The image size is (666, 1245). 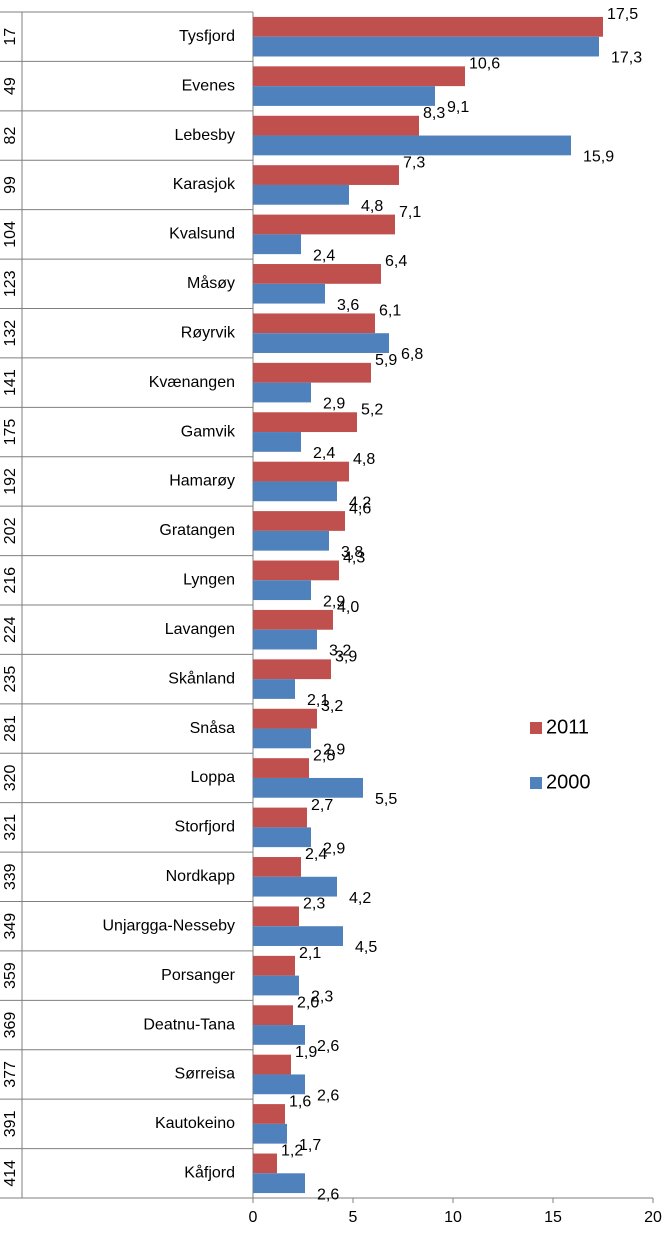 What do you see at coordinates (434, 113) in the screenshot?
I see `data-label: 8,3` at bounding box center [434, 113].